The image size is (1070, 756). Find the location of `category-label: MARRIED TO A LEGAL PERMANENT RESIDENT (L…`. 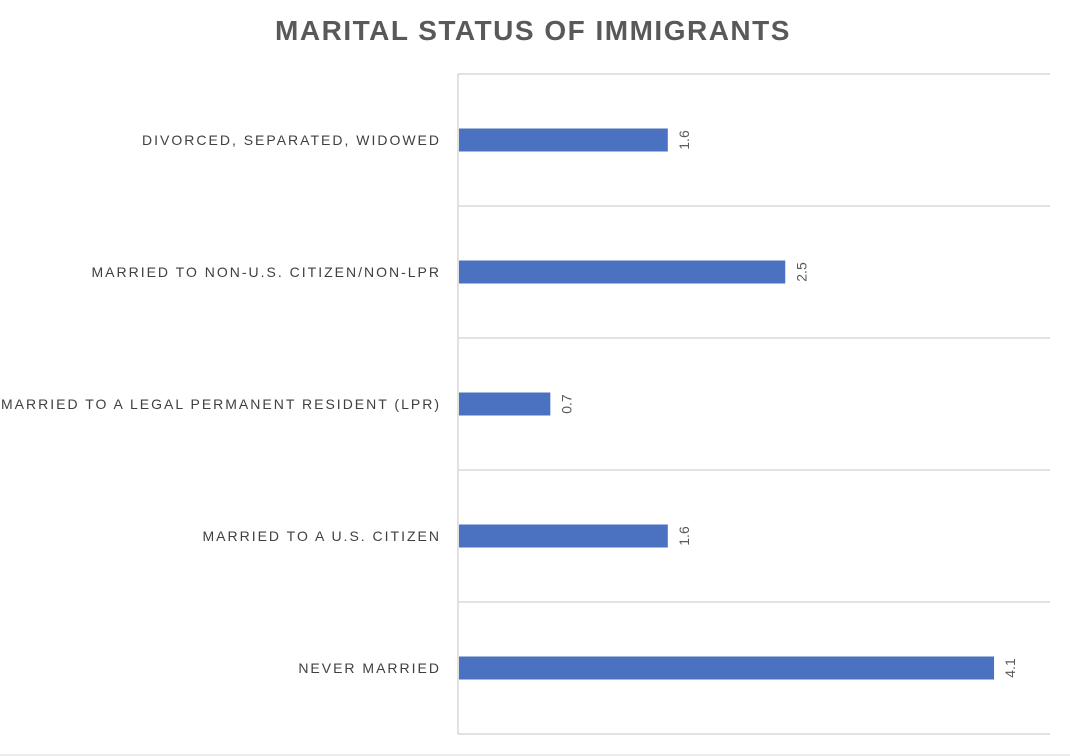

category-label: MARRIED TO A LEGAL PERMANENT RESIDENT (L… is located at coordinates (221, 404).